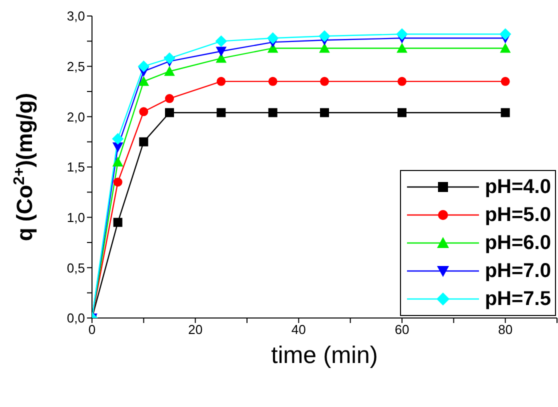 The height and width of the screenshot is (407, 558). What do you see at coordinates (75, 116) in the screenshot?
I see `y-tick-label: 2,0` at bounding box center [75, 116].